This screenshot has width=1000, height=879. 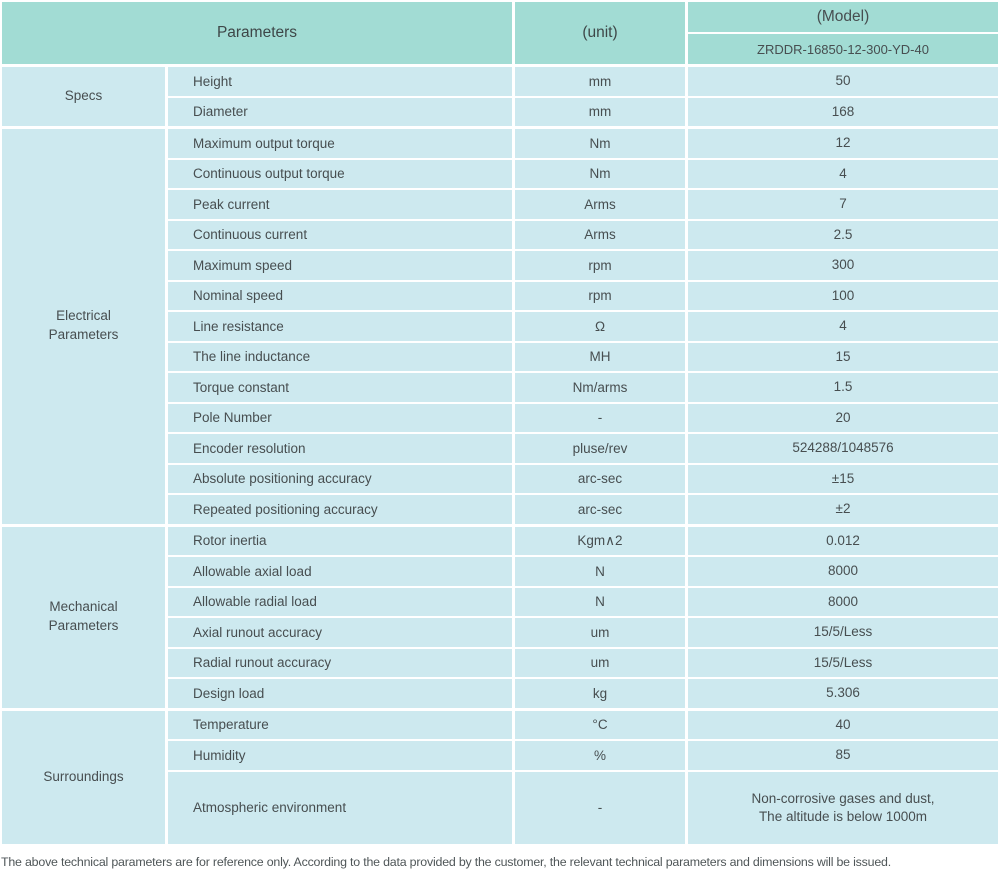 I want to click on param-value-cell: 50, so click(x=843, y=81).